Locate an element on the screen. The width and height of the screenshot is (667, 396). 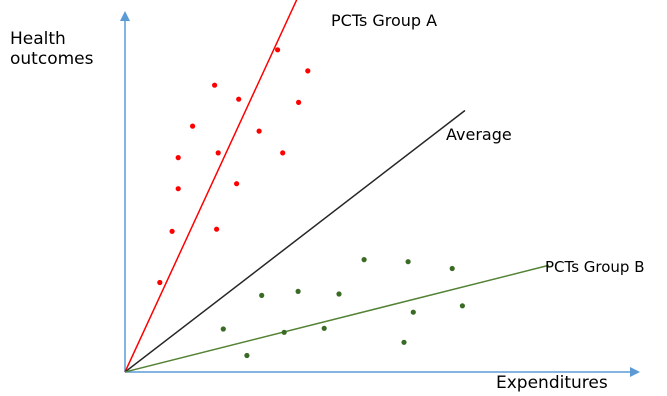
y-axis-label: Health outcomes is located at coordinates (52, 49).